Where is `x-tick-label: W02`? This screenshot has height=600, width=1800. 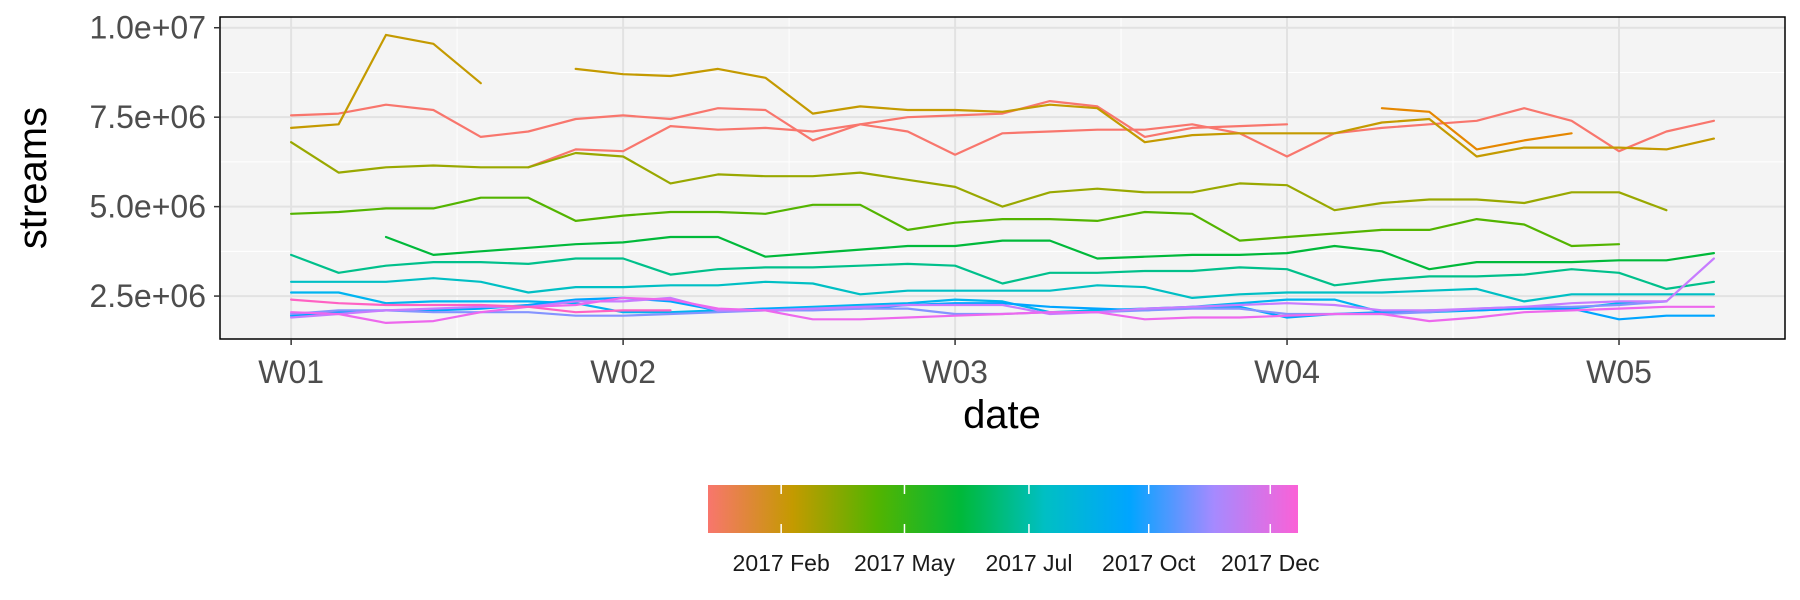
x-tick-label: W02 is located at coordinates (623, 372).